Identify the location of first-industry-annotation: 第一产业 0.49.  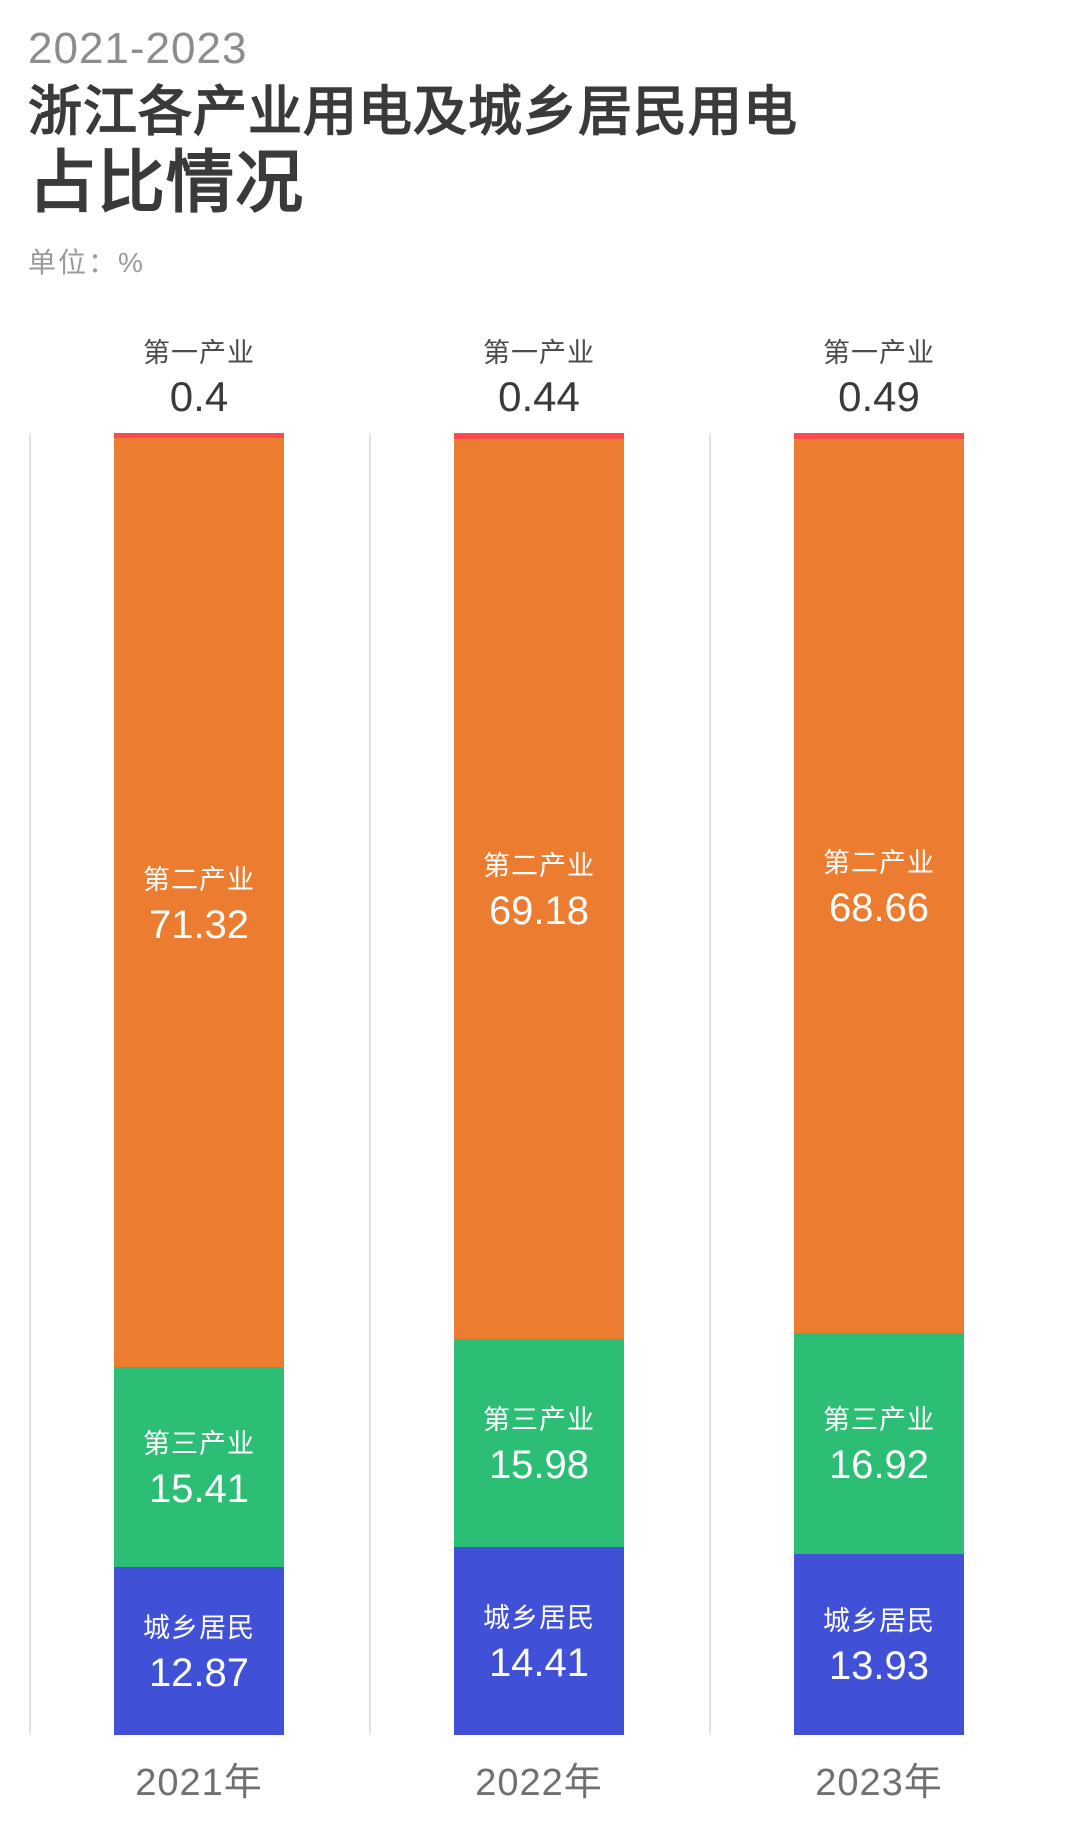
(879, 364).